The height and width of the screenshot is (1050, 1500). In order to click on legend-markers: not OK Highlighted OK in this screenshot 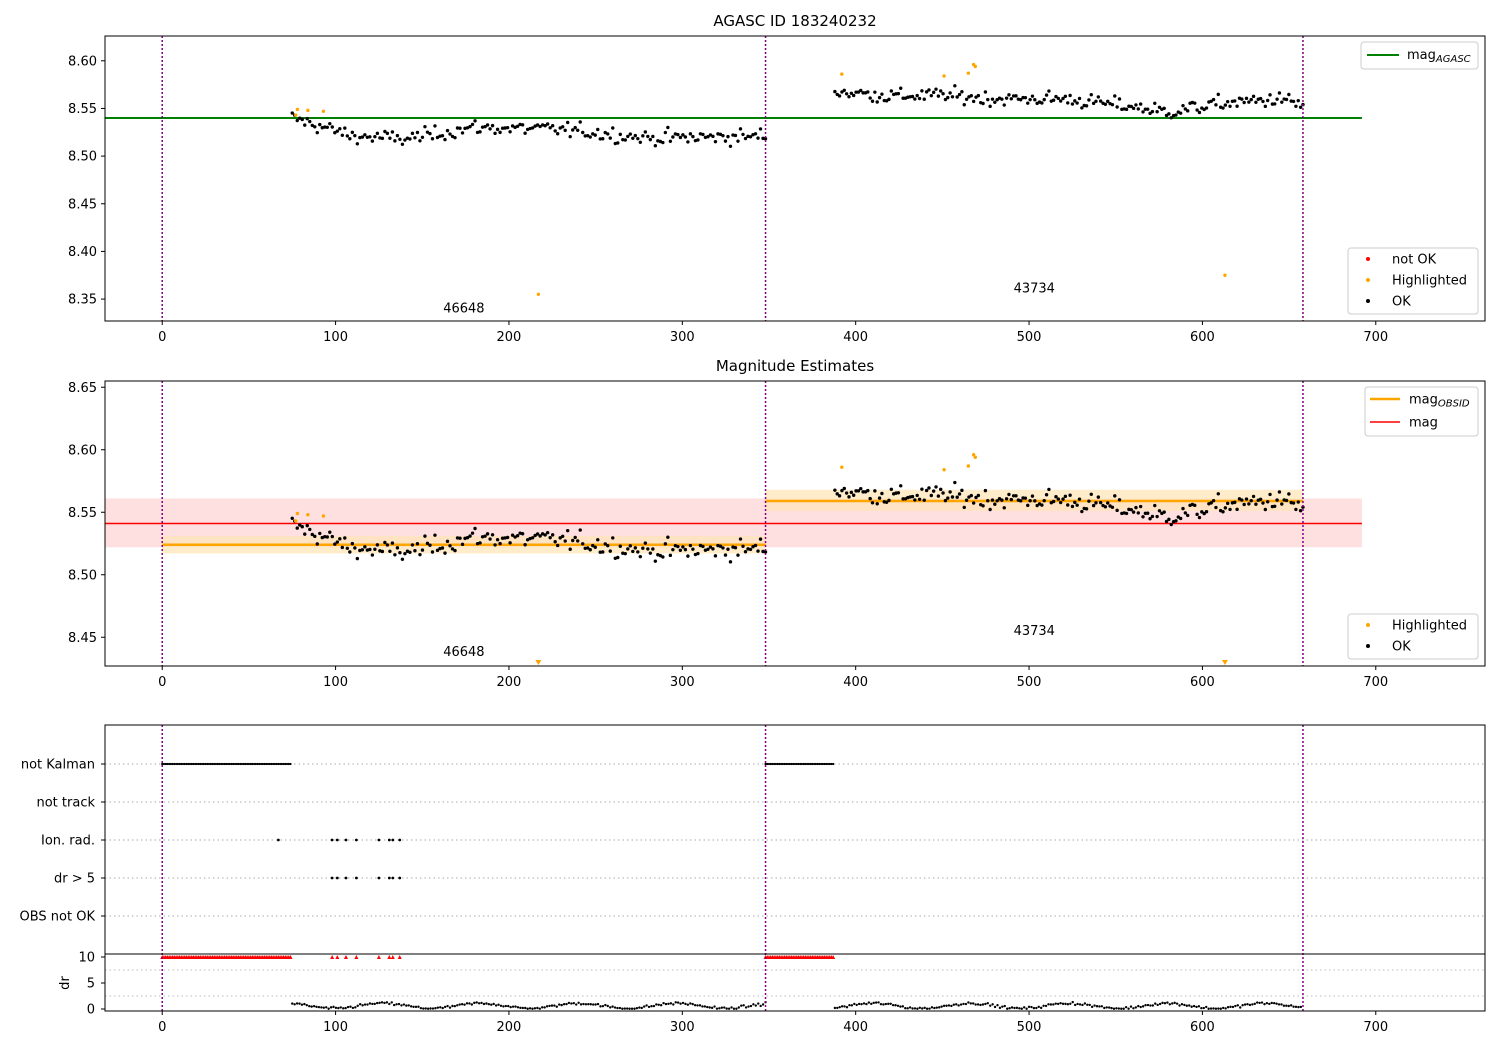, I will do `click(1413, 281)`.